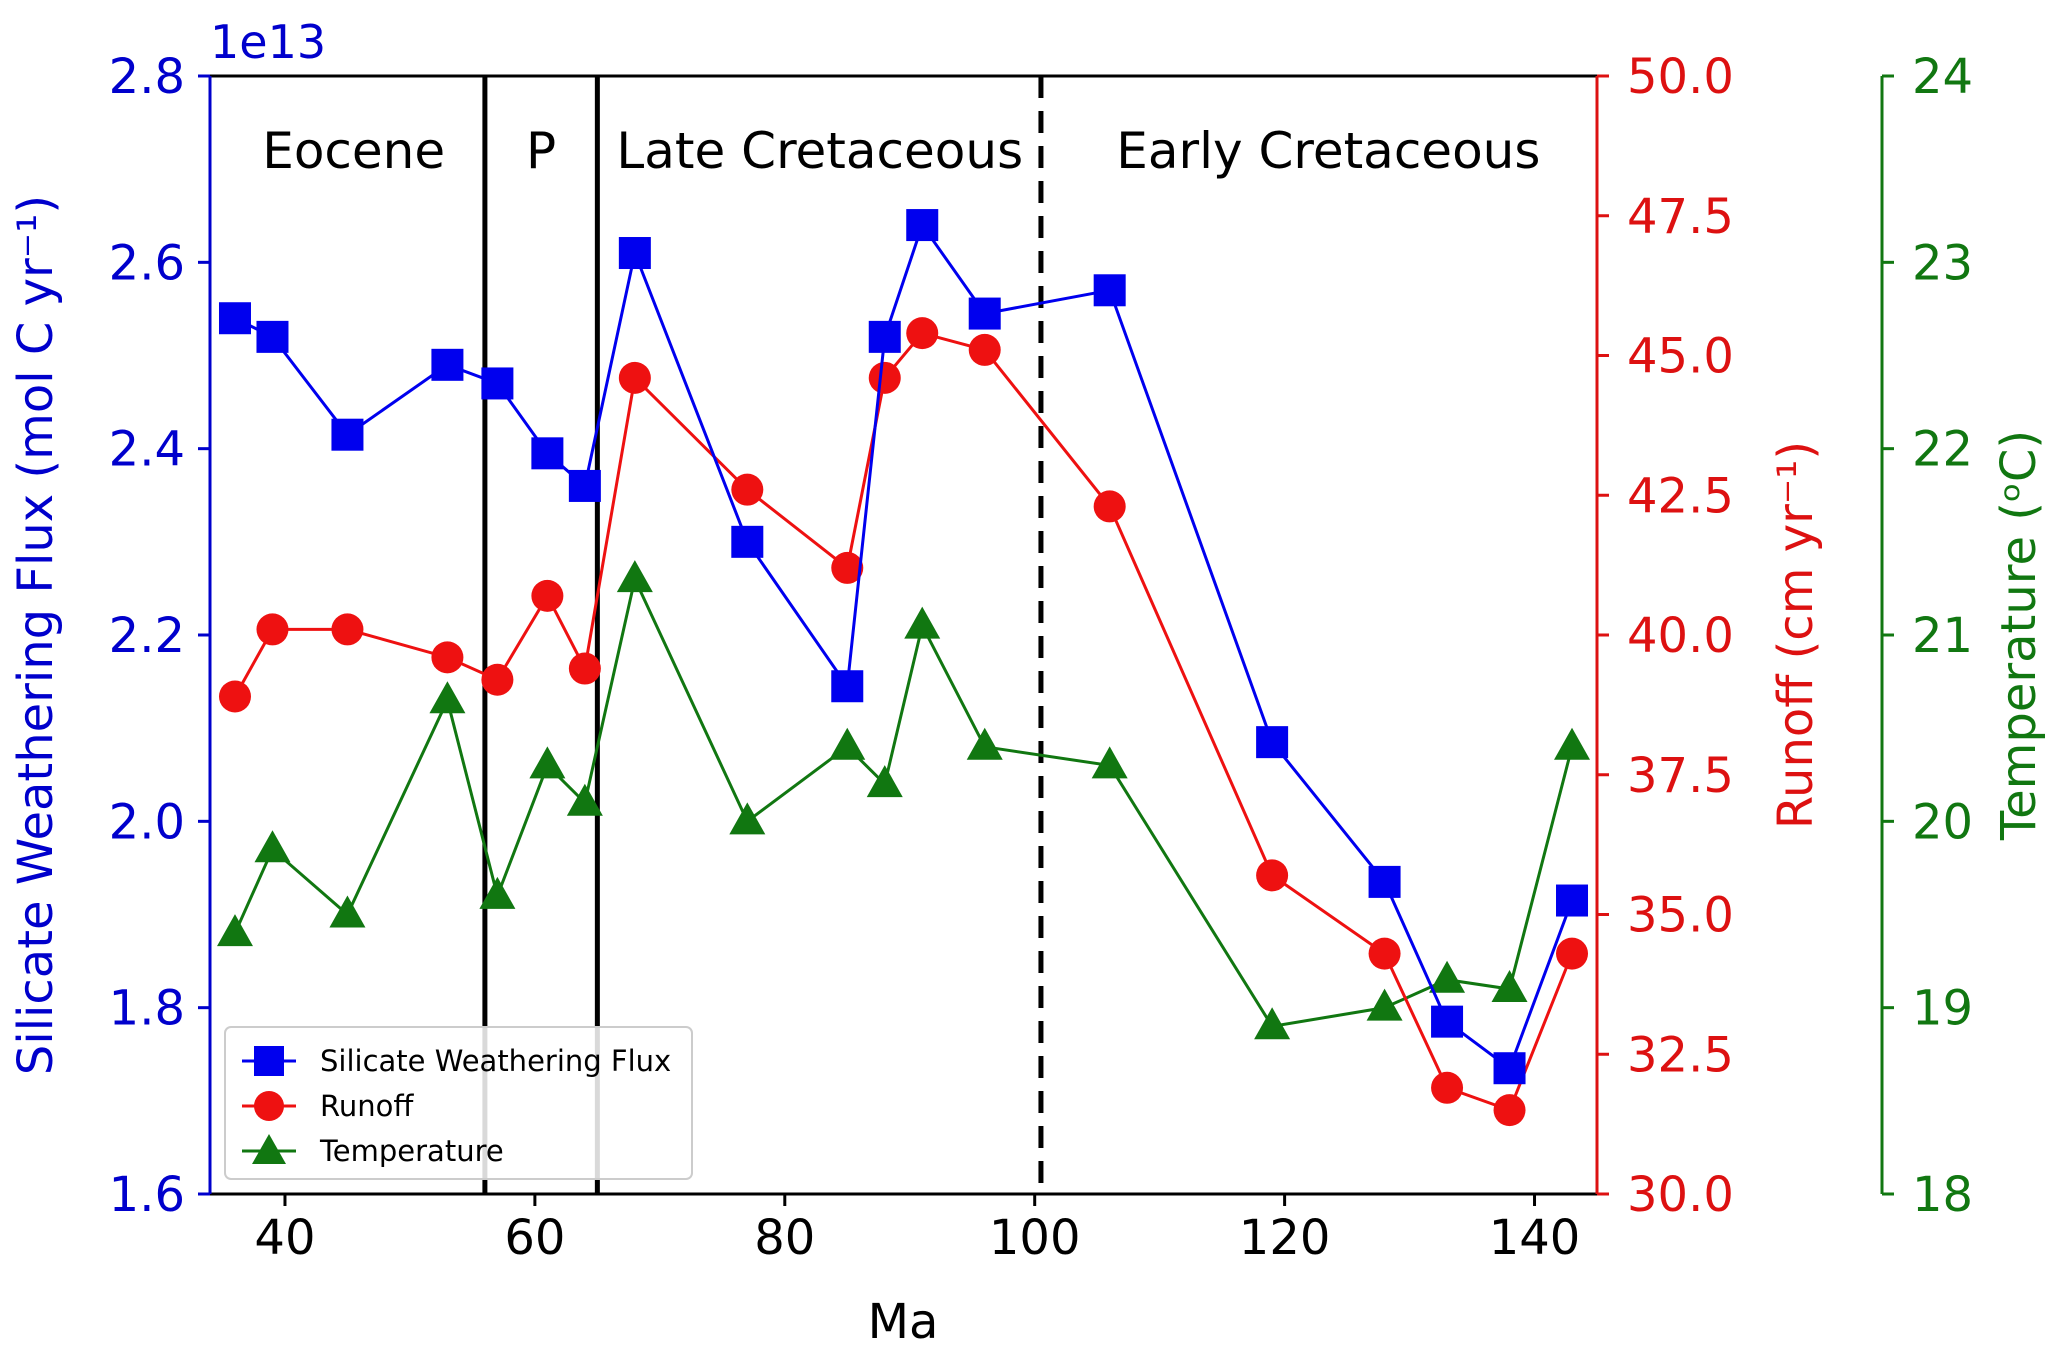 The image size is (2067, 1356). I want to click on legend-box, so click(458, 1103).